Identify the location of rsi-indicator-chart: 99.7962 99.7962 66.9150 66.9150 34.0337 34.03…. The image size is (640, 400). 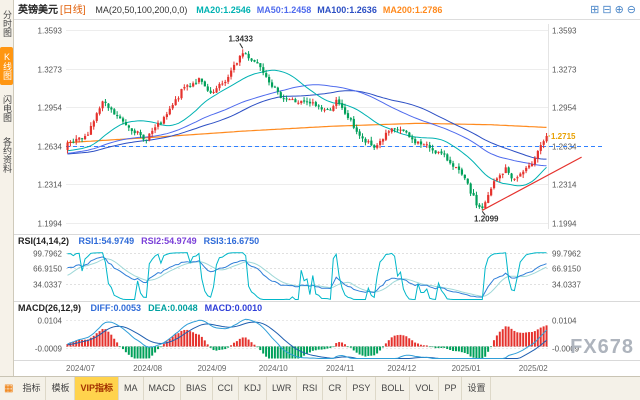
(327, 274).